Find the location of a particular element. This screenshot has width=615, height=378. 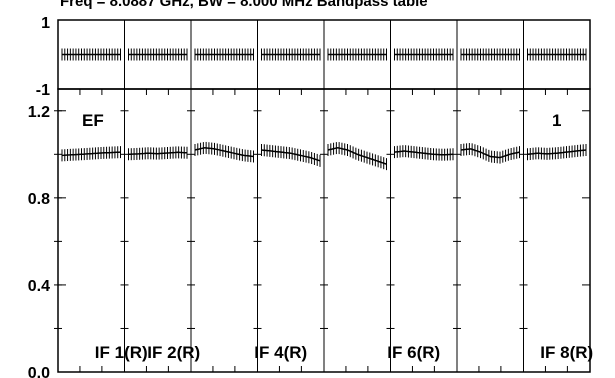

if-label: IF 2(R) is located at coordinates (173, 352).